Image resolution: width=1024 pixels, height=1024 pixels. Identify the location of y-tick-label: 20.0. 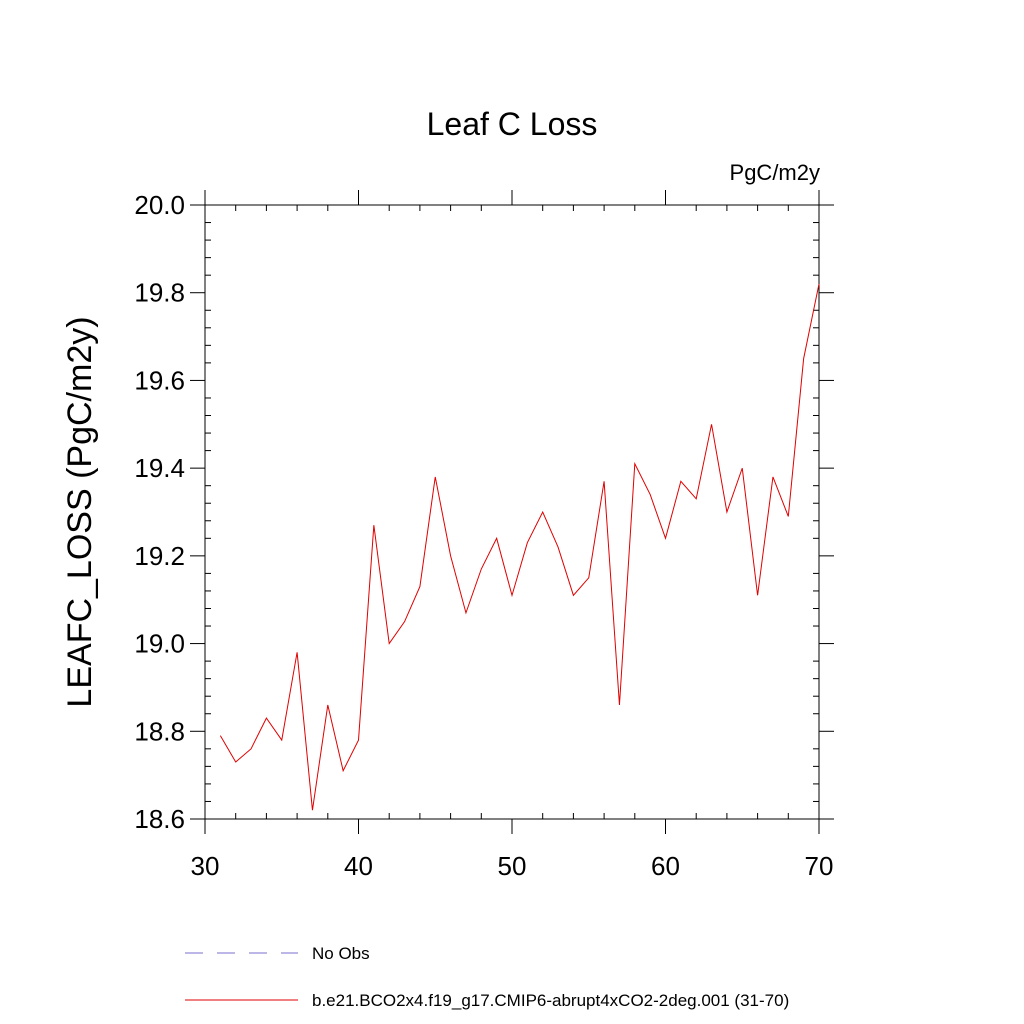
(159, 205).